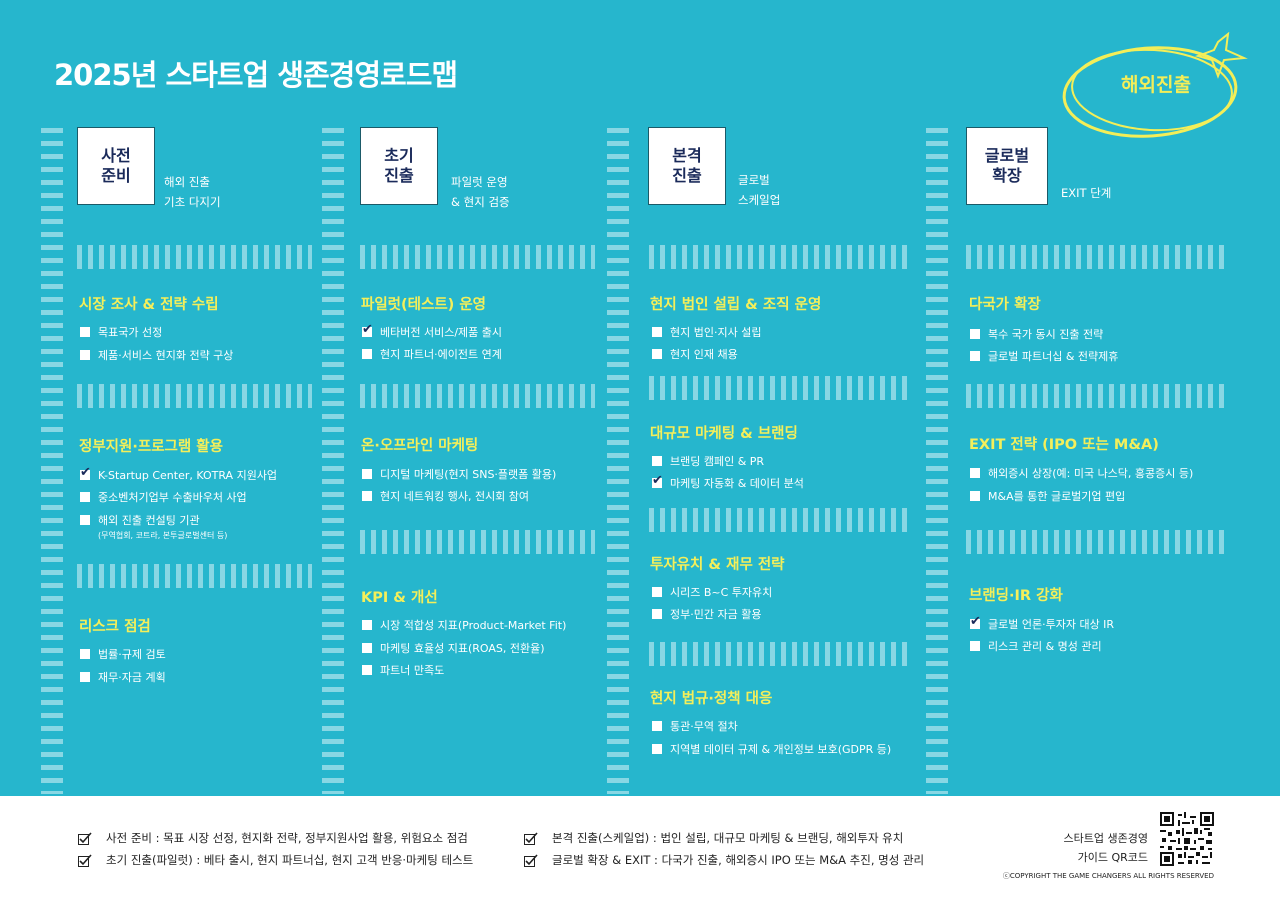 Image resolution: width=1280 pixels, height=904 pixels. Describe the element at coordinates (1064, 445) in the screenshot. I see `section-title: EXIT 전략 (IPO 또는 M&A)` at that location.